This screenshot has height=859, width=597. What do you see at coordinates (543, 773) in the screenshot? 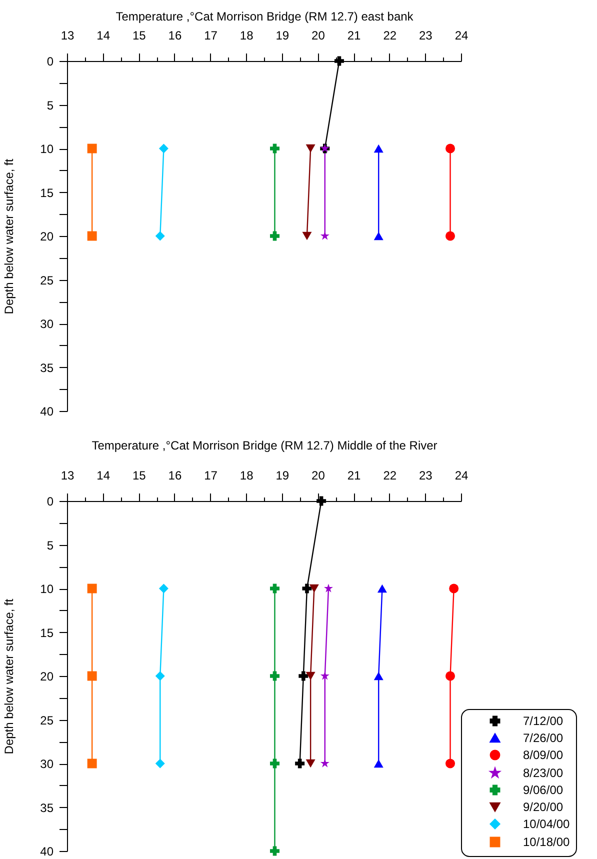
I see `legend-label: 8/23/00` at bounding box center [543, 773].